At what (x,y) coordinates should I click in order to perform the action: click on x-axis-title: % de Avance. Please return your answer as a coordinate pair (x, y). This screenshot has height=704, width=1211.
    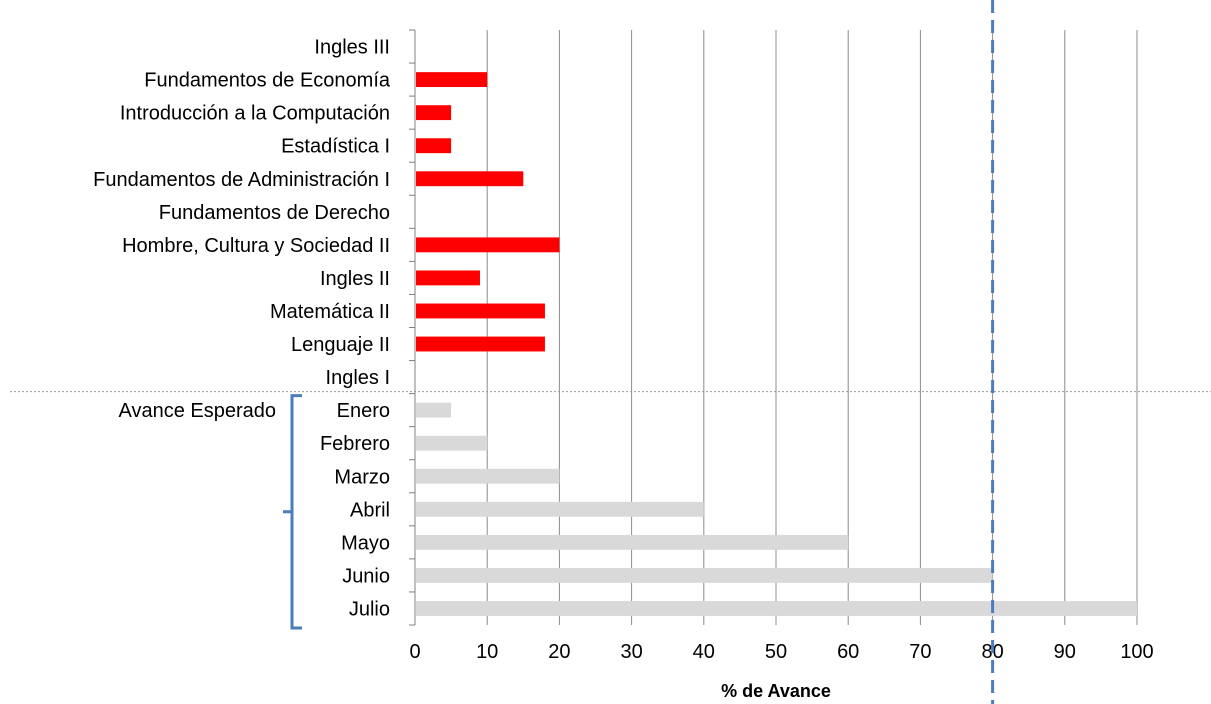
    Looking at the image, I should click on (776, 691).